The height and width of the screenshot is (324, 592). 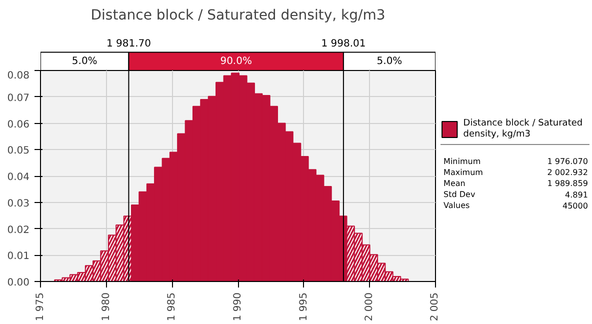 I want to click on text: 2 002.932, so click(x=567, y=172).